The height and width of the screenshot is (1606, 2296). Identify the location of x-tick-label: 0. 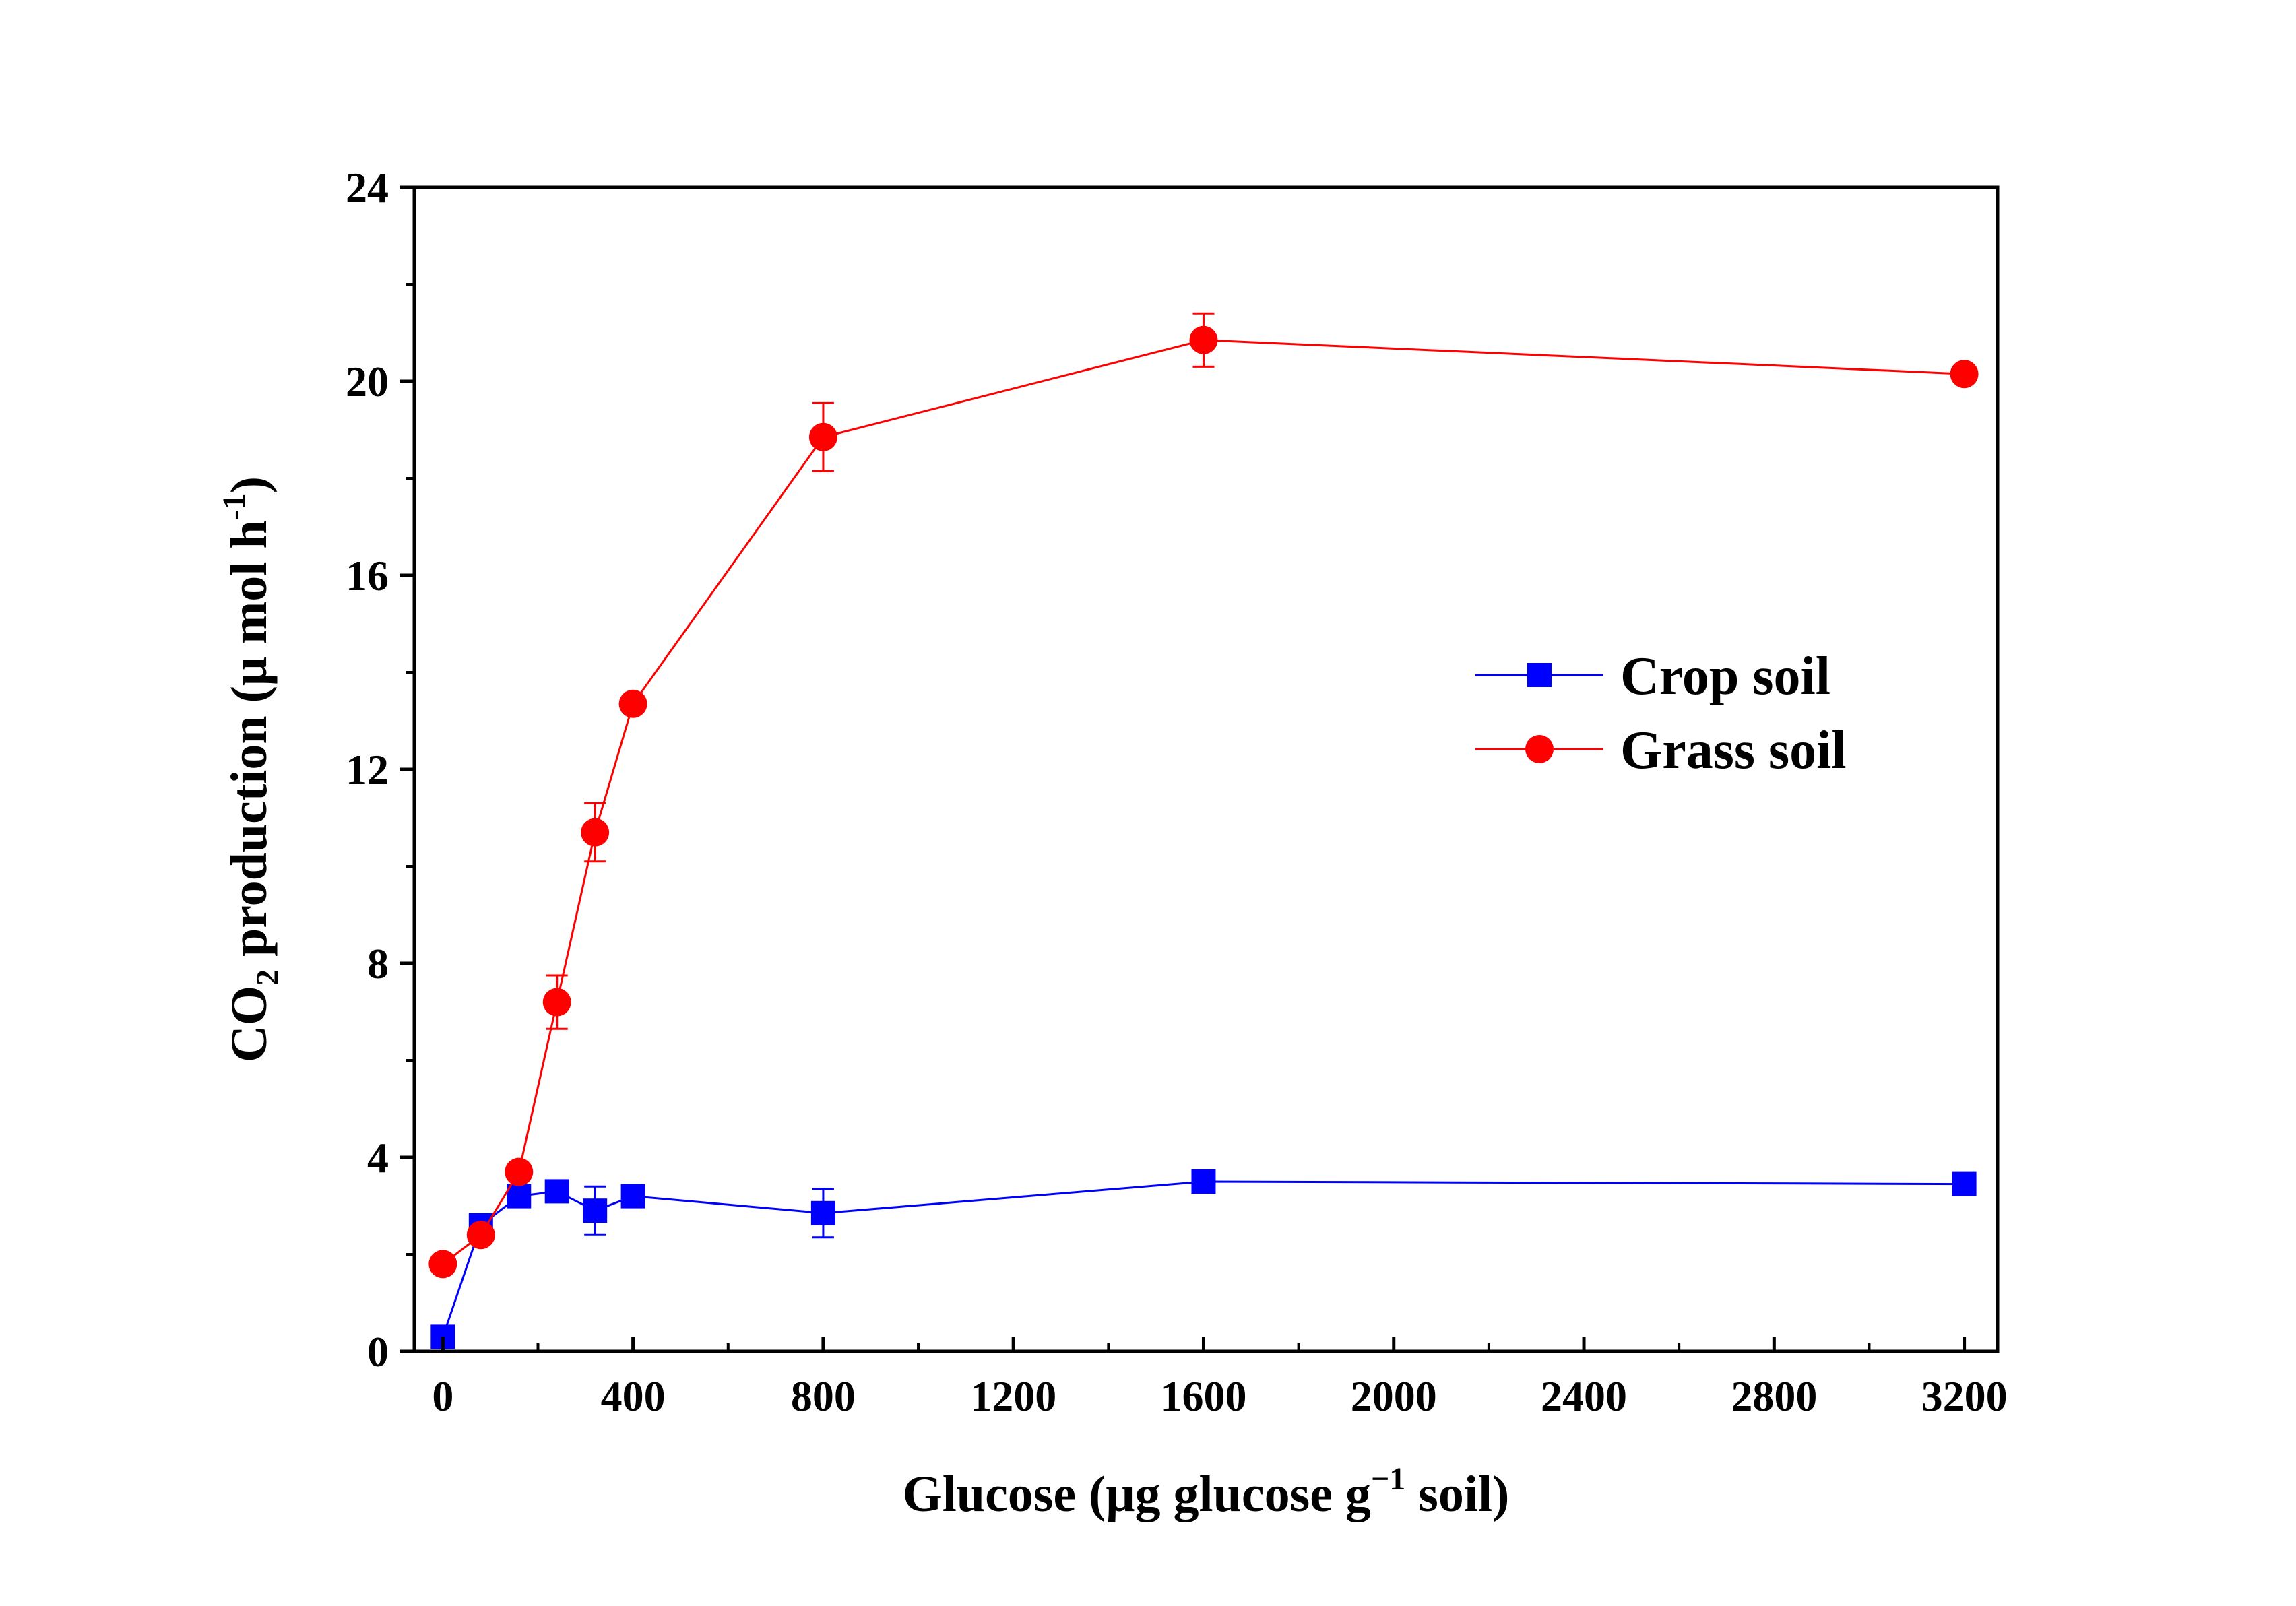
(442, 1396).